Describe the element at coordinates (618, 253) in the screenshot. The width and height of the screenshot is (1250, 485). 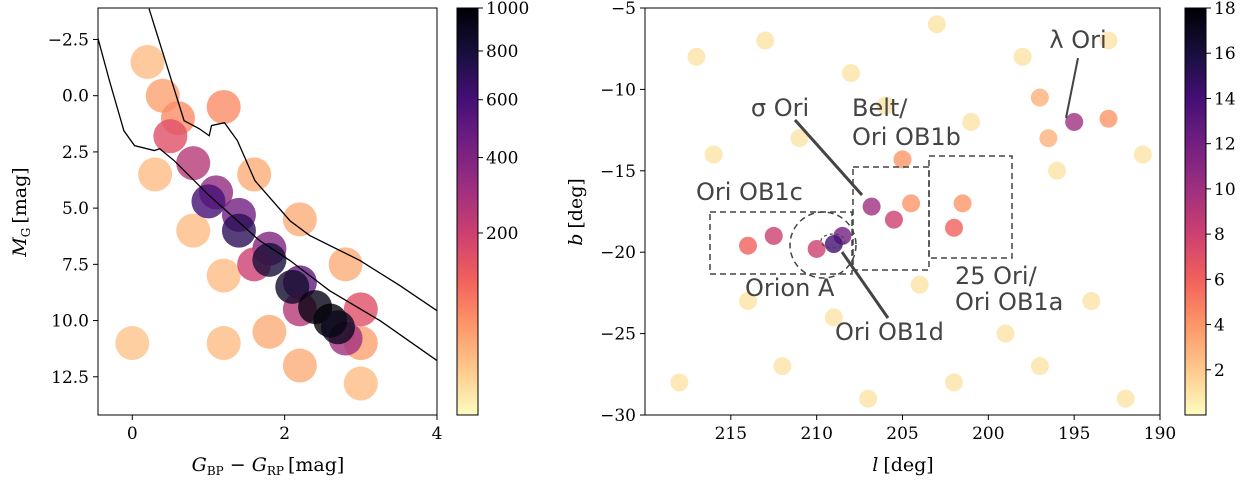
I see `y-tick-label: −20` at that location.